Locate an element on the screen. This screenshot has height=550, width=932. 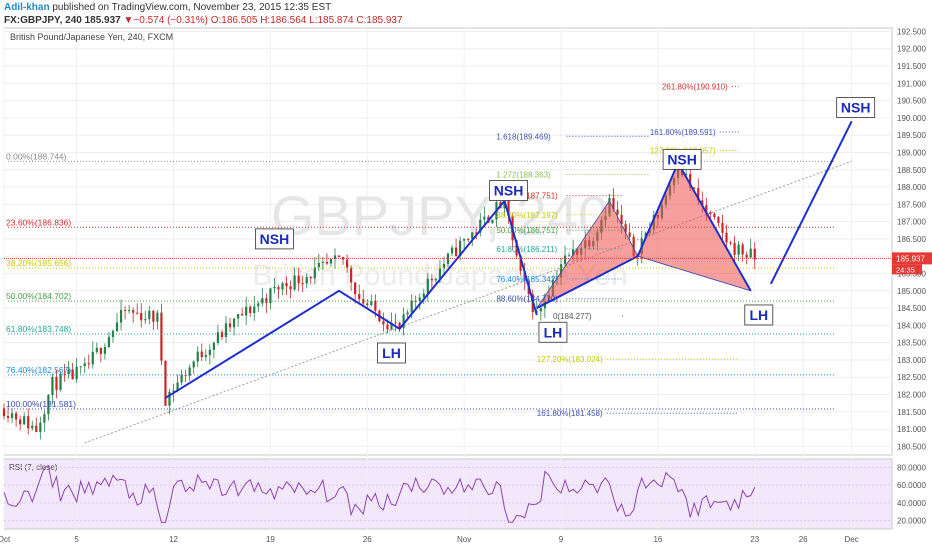
rsi-tick-label: 20.0000 is located at coordinates (911, 521).